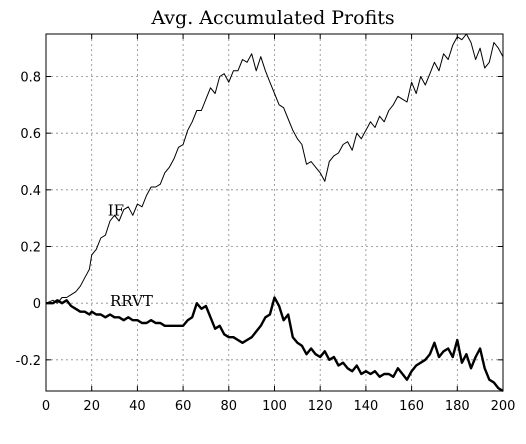 This screenshot has height=444, width=526. Describe the element at coordinates (365, 406) in the screenshot. I see `x-tick-label: 140` at that location.